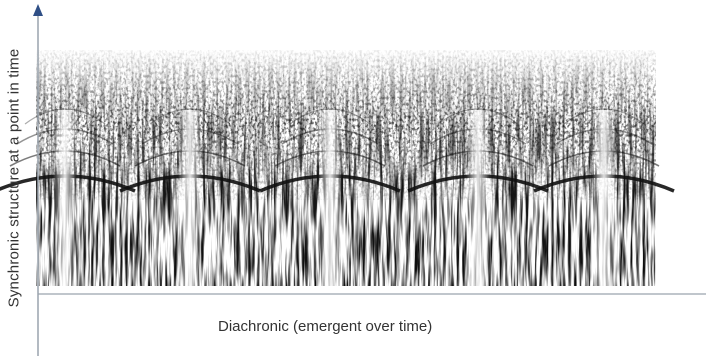 The height and width of the screenshot is (358, 706). What do you see at coordinates (14, 178) in the screenshot?
I see `y-axis-label: Synchronic structure at a point in time` at bounding box center [14, 178].